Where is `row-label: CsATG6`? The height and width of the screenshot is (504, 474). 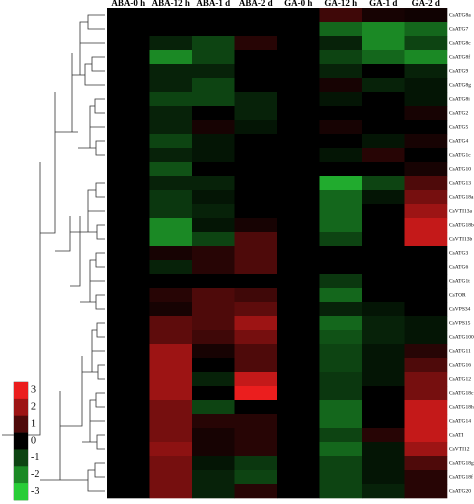
row-label: CsATG6 is located at coordinates (459, 267).